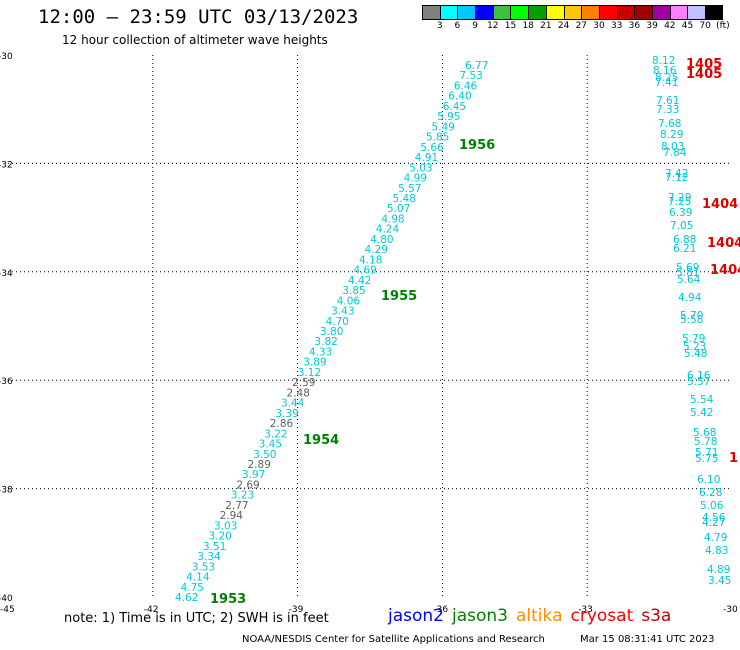 Image resolution: width=740 pixels, height=650 pixels. Describe the element at coordinates (321, 440) in the screenshot. I see `pass-time-label: 1954` at that location.